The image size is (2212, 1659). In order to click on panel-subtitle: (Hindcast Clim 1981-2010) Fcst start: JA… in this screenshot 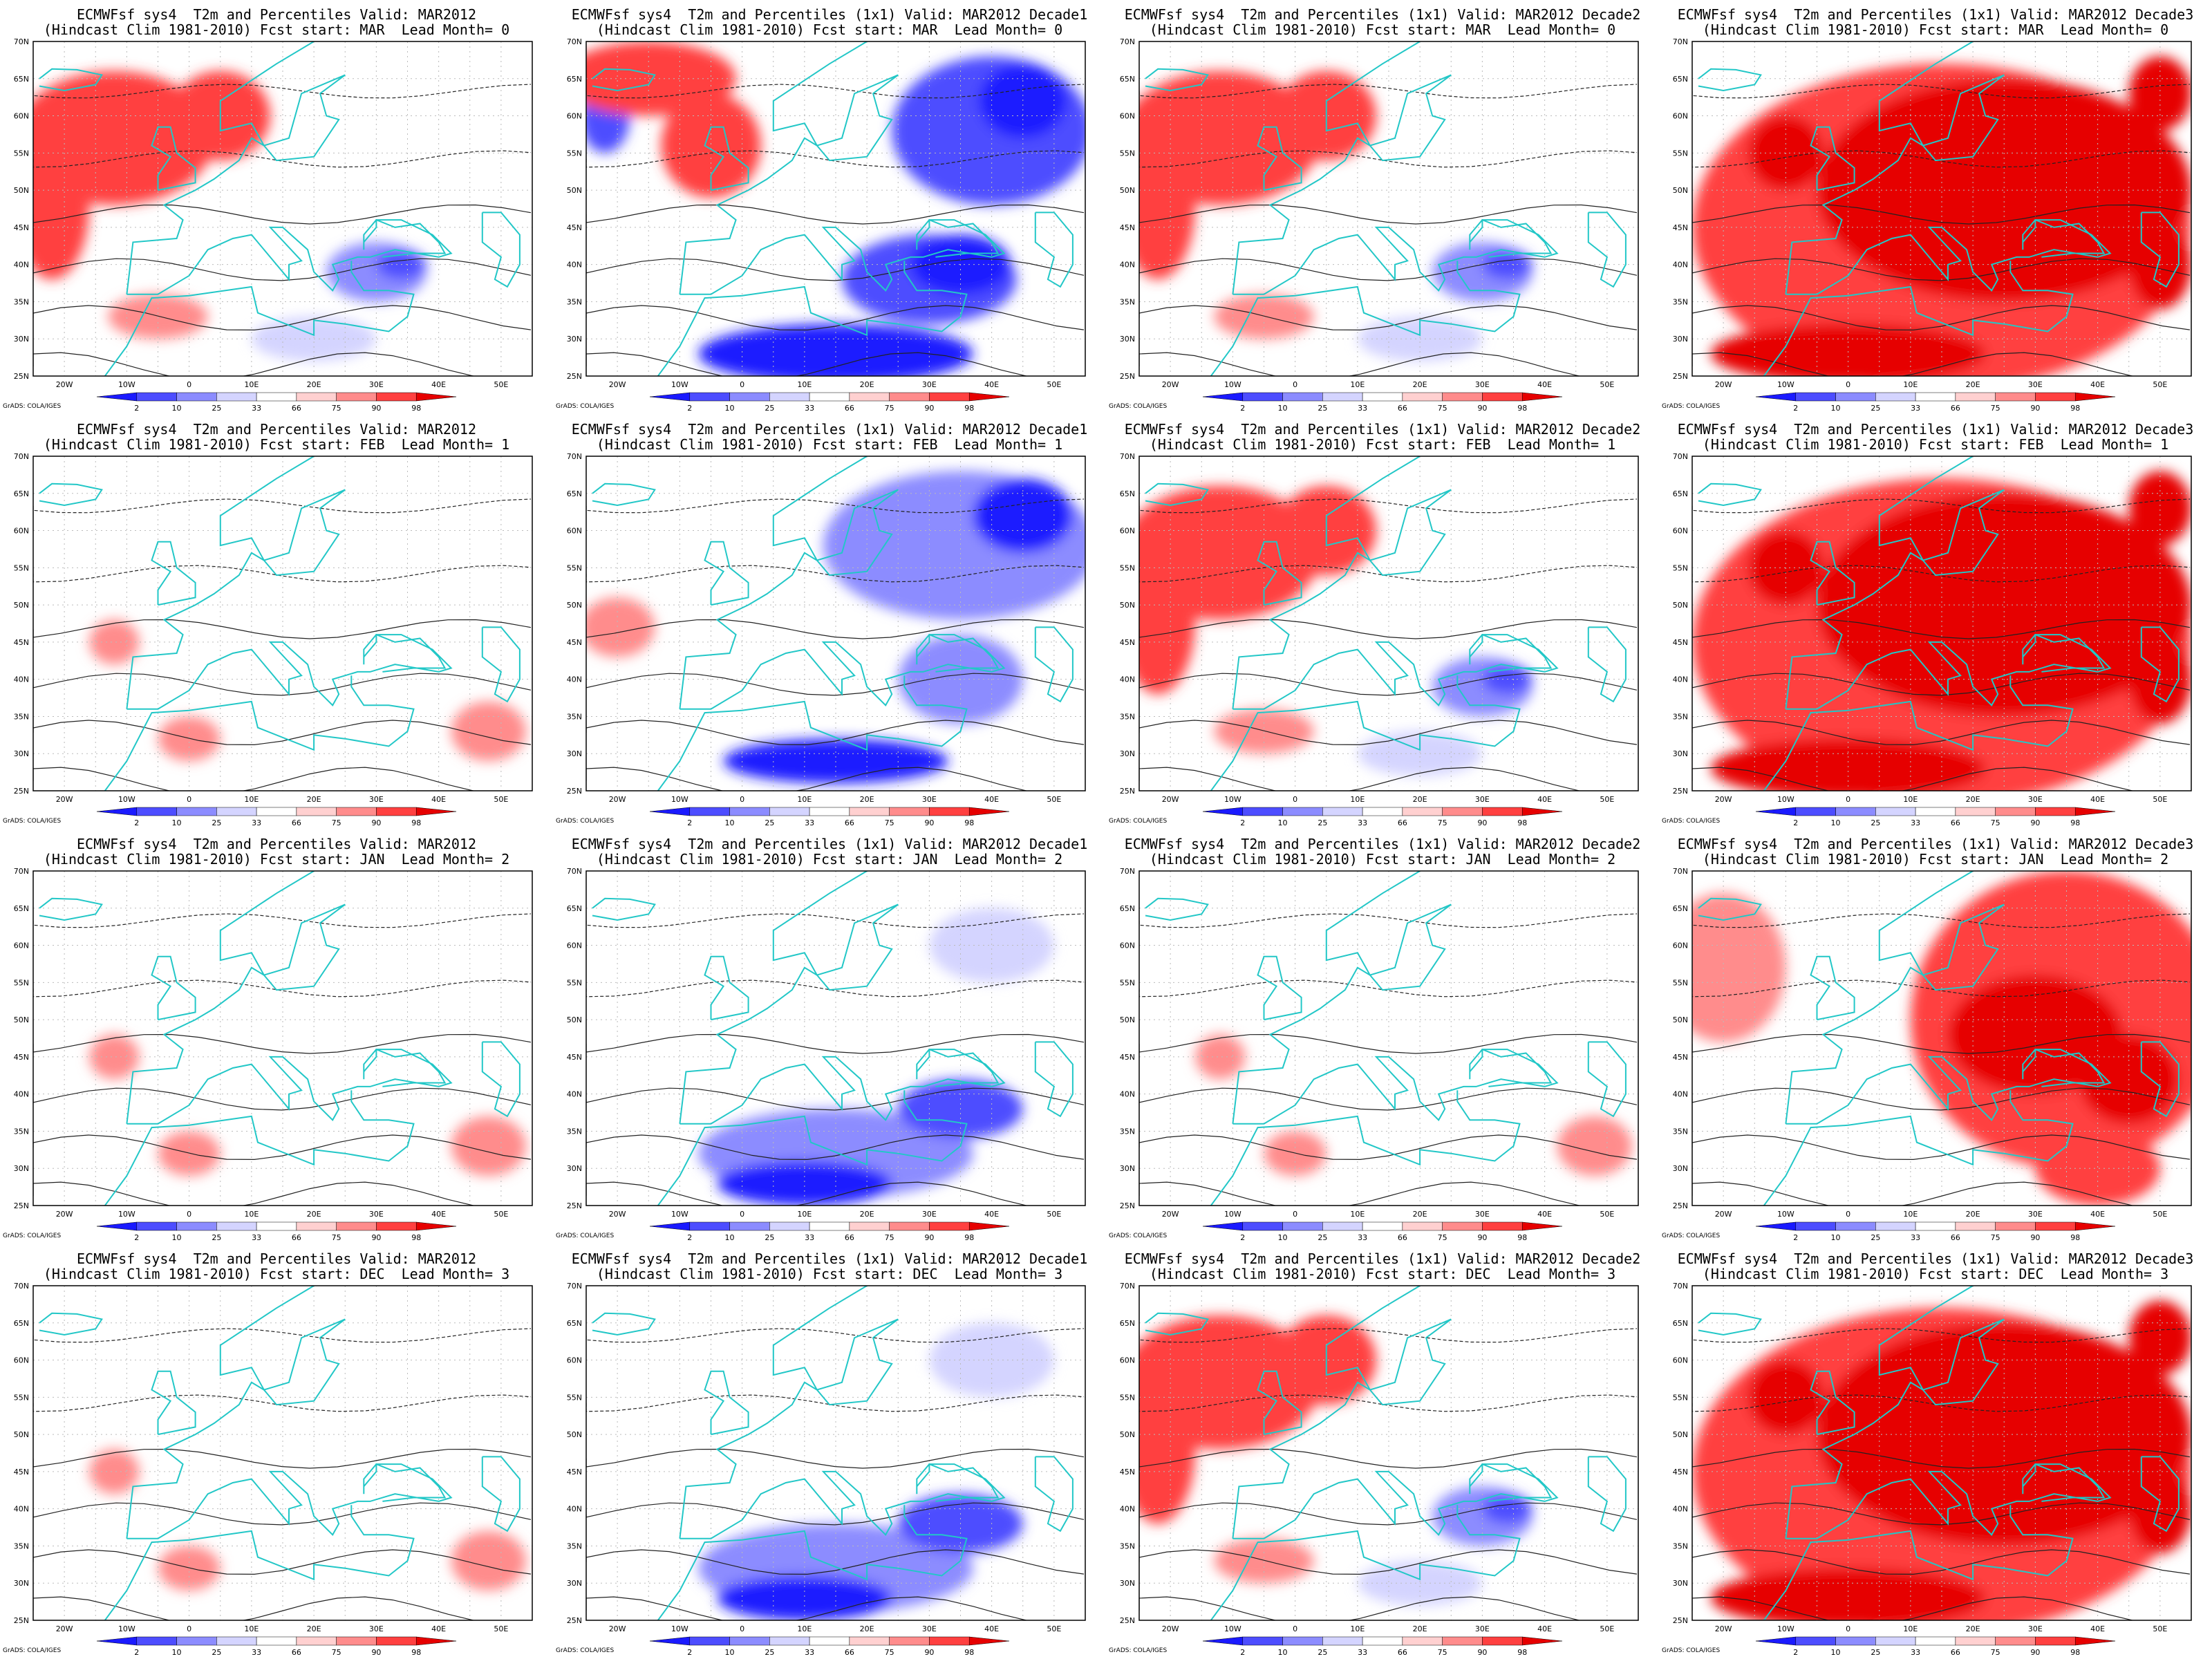, I will do `click(1935, 859)`.